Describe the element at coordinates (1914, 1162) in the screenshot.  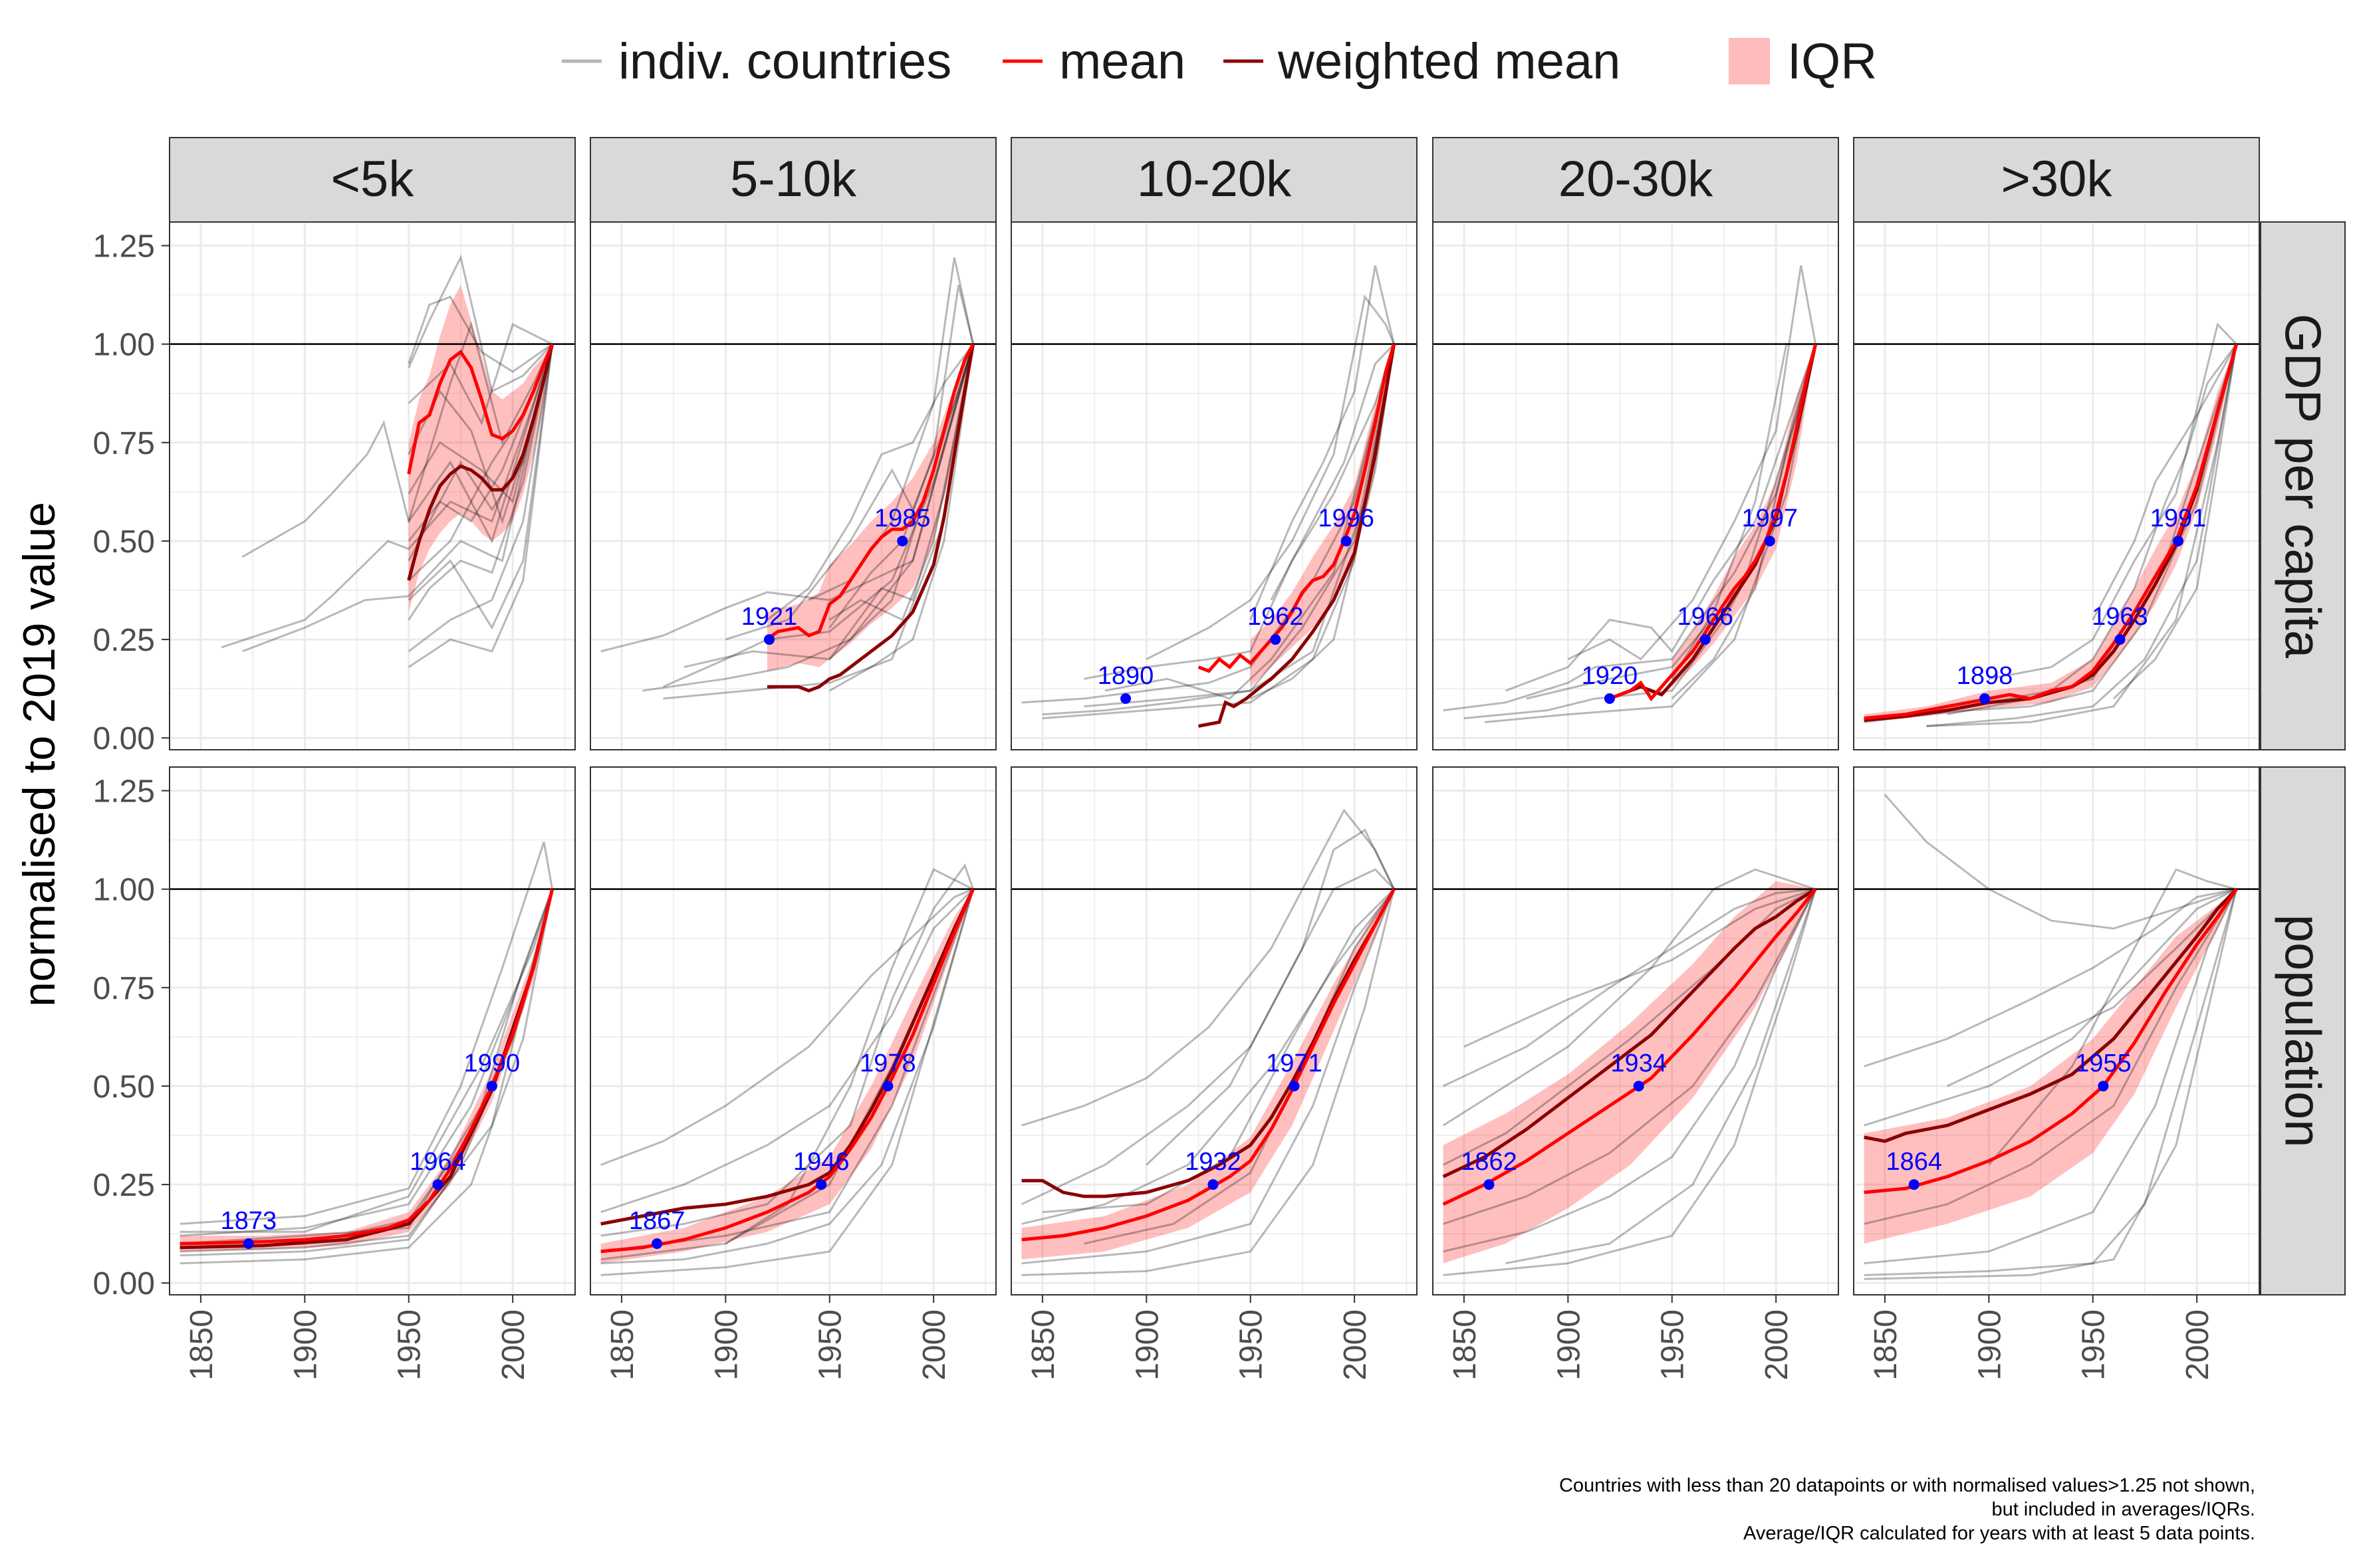
I see `milestone-label: 1864` at that location.